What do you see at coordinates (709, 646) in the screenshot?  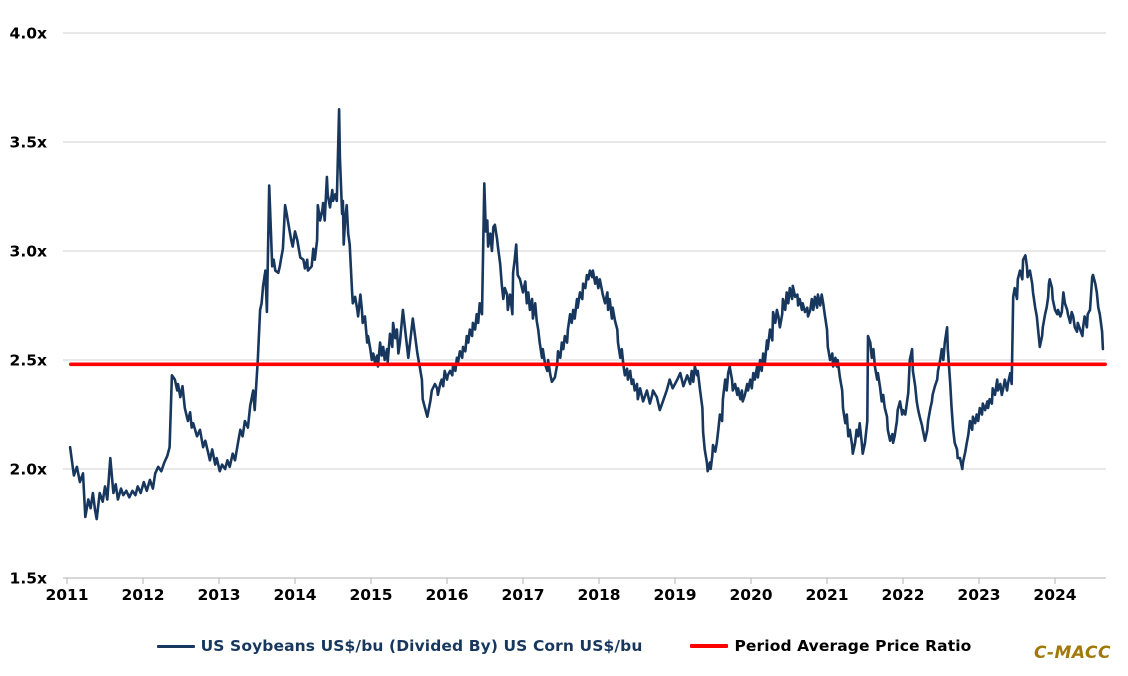 I see `average-line-marker` at bounding box center [709, 646].